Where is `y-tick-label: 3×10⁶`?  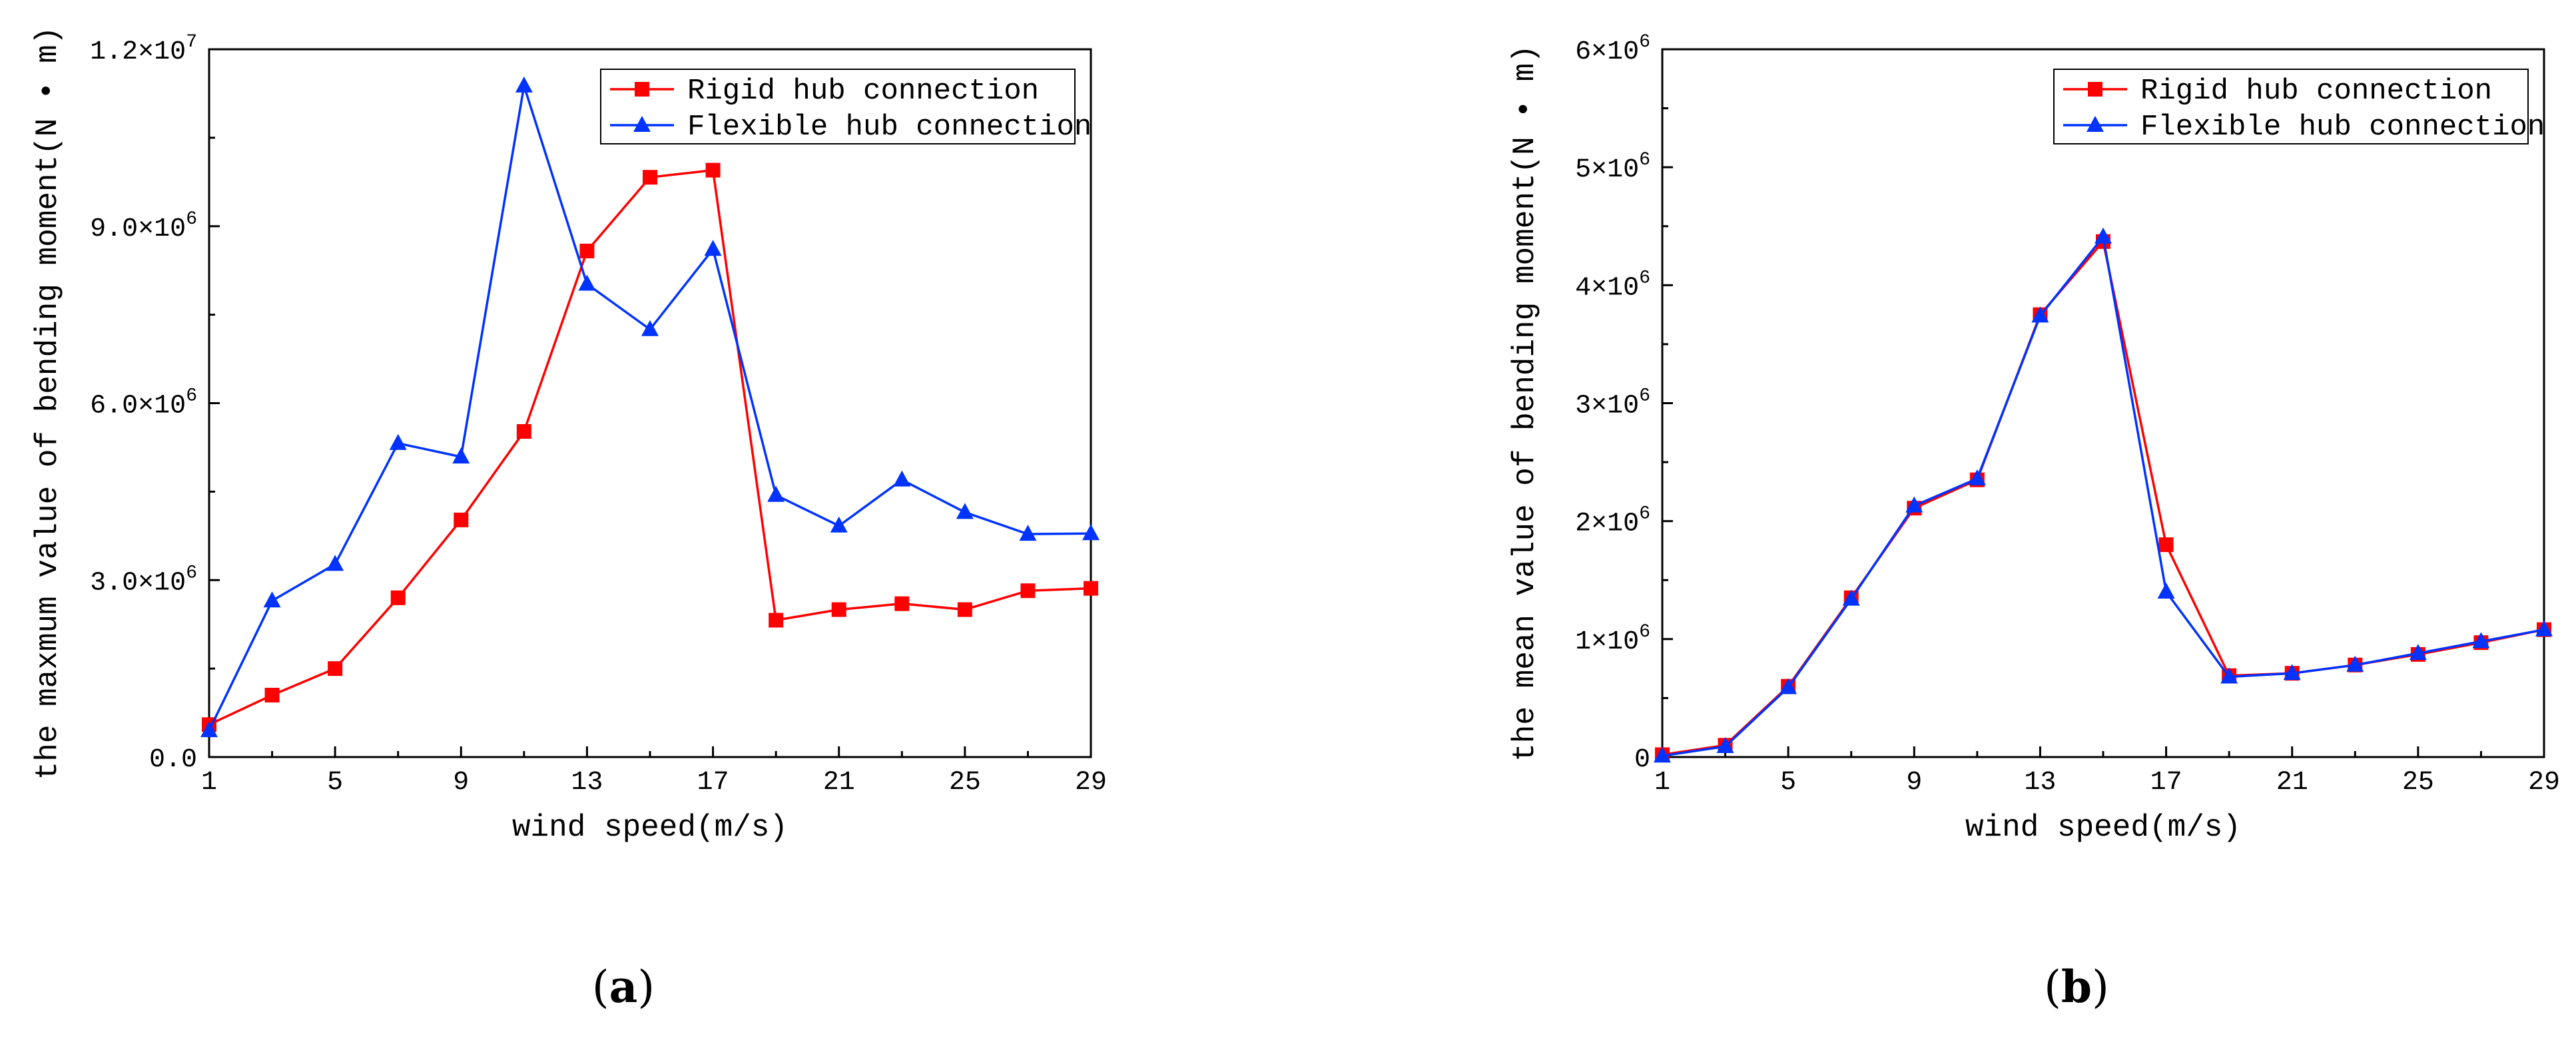
y-tick-label: 3×10⁶ is located at coordinates (1612, 404).